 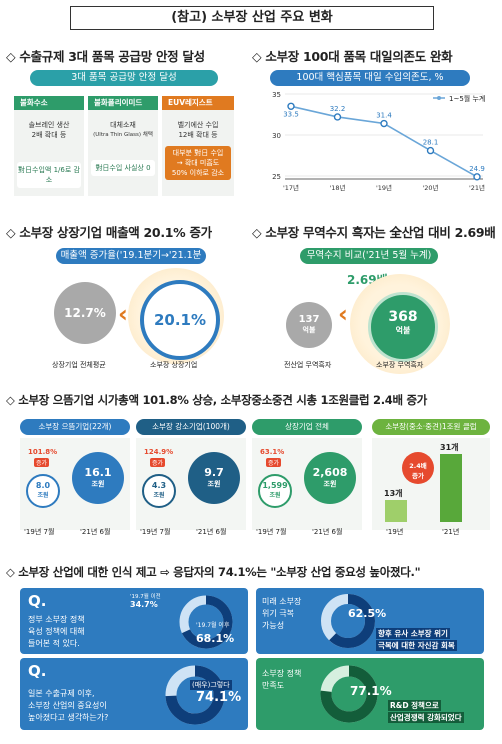 I want to click on club-bar-after, so click(x=451, y=488).